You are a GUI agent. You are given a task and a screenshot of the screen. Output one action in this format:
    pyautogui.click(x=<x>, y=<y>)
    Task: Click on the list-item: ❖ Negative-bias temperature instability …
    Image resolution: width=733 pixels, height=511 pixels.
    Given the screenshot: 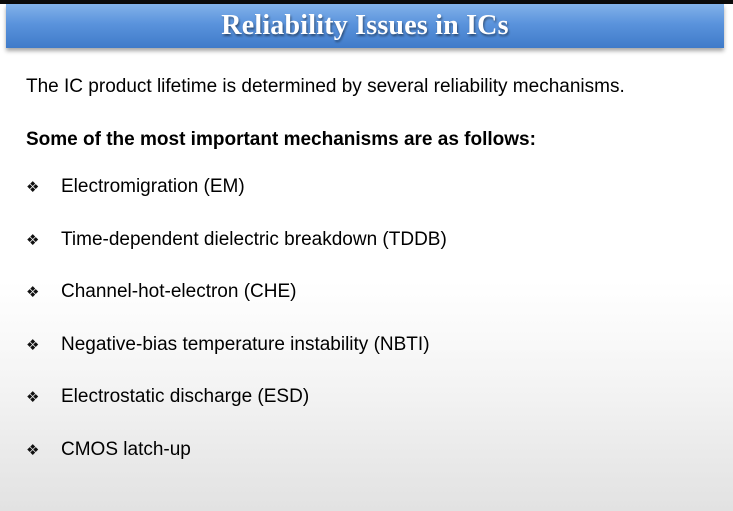 What is the action you would take?
    pyautogui.click(x=236, y=360)
    